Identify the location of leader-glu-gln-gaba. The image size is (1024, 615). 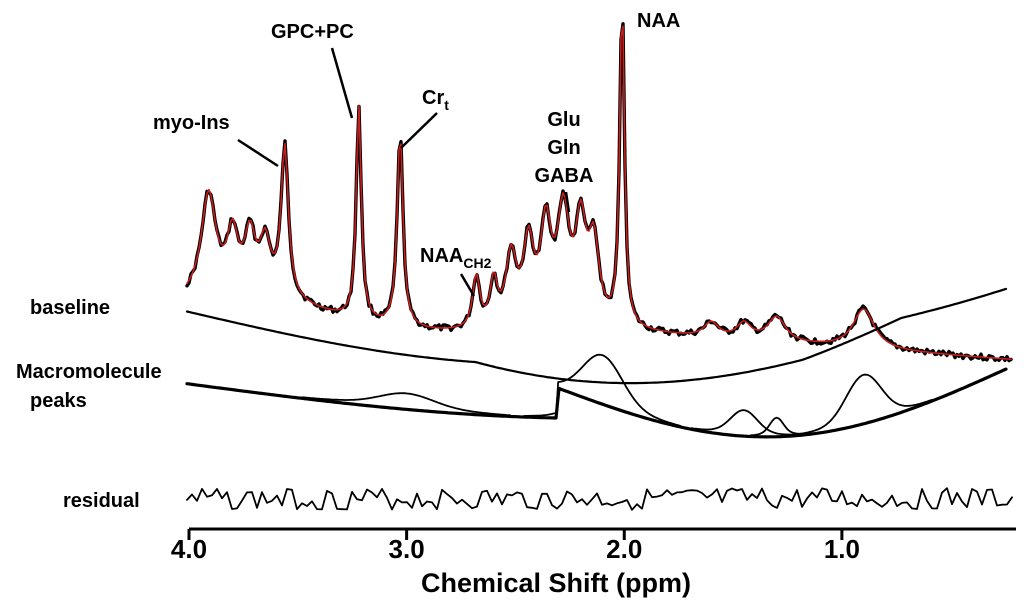
(567, 202).